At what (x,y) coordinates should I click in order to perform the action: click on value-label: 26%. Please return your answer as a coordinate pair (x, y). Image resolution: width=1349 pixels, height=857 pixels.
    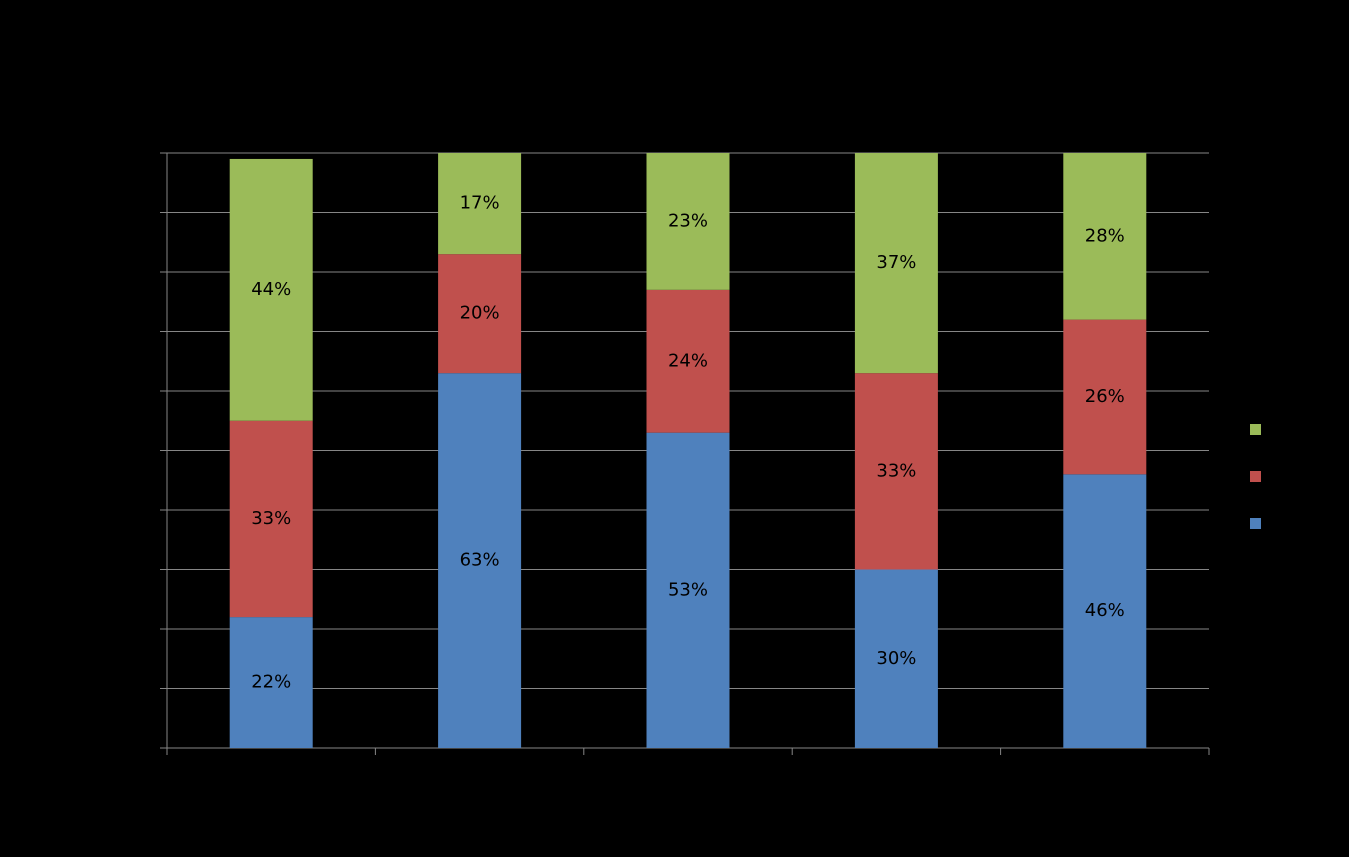
    Looking at the image, I should click on (1105, 396).